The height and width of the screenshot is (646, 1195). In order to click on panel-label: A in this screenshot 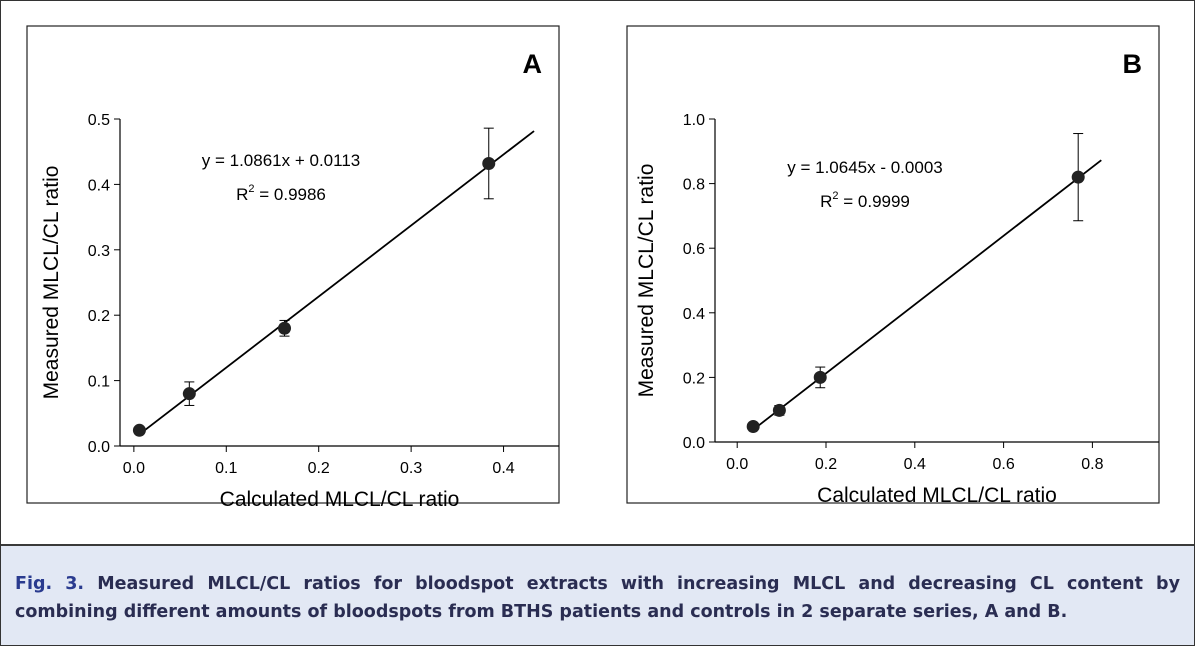, I will do `click(533, 64)`.